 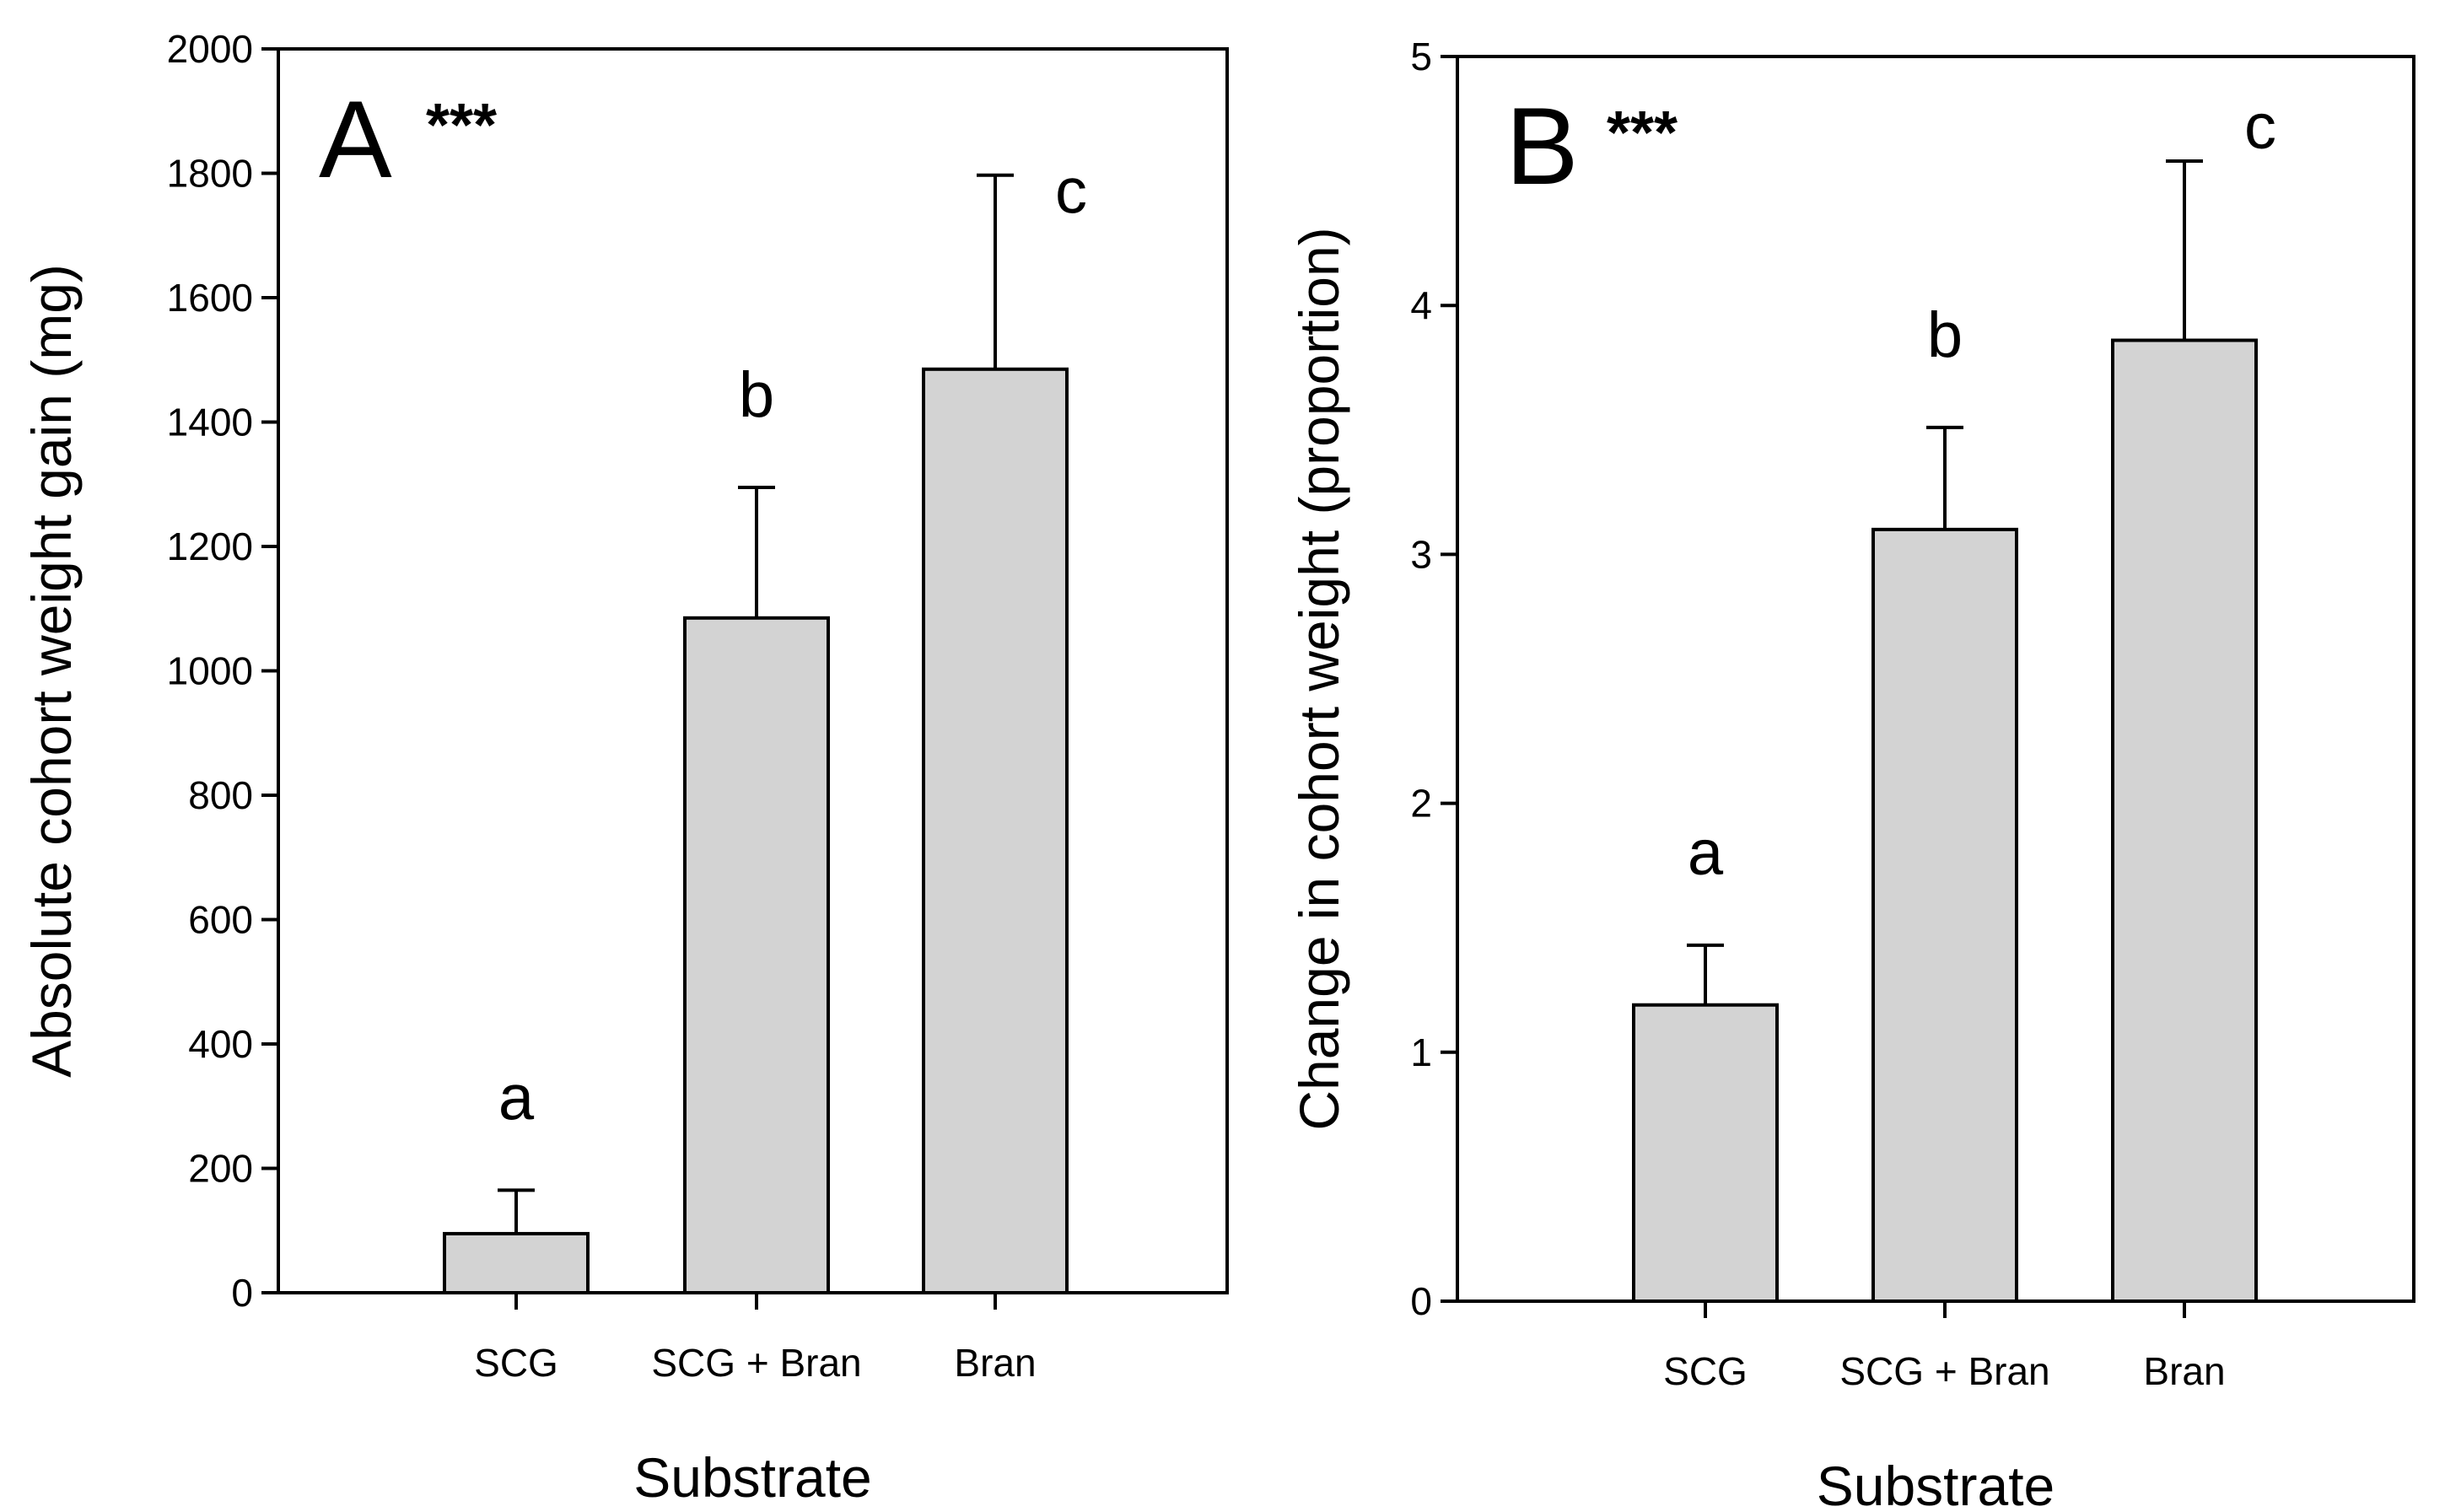 I want to click on y-tick-label: 2, so click(x=1421, y=804).